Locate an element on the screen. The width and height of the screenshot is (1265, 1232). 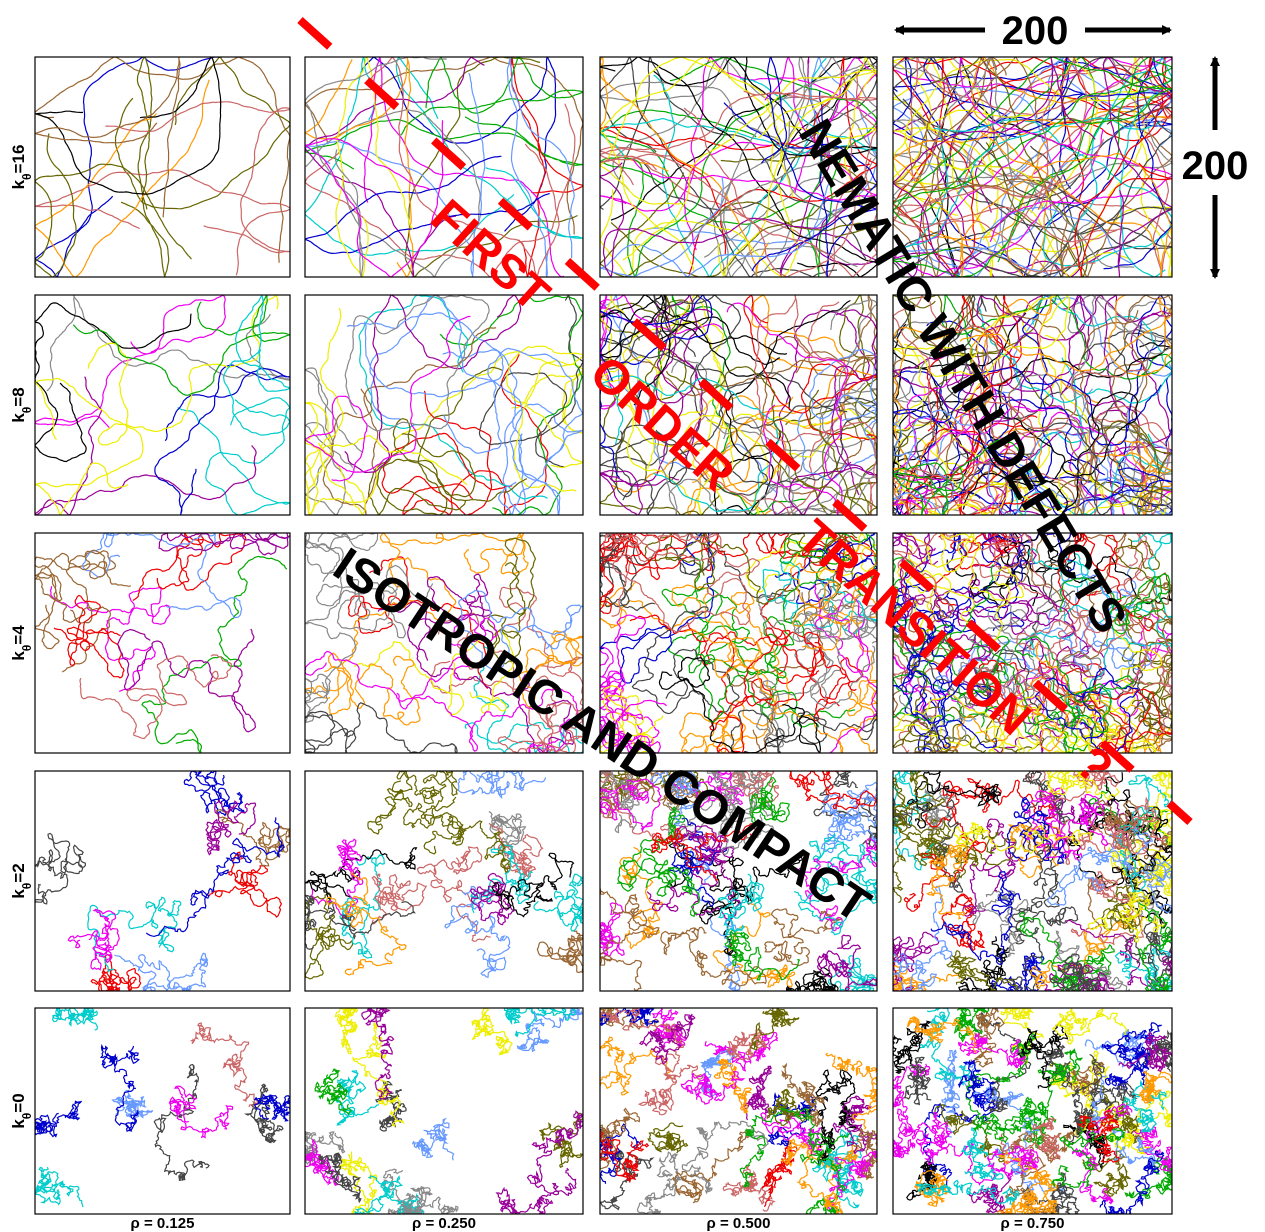
row-label: kθ=2 is located at coordinates (21, 880).